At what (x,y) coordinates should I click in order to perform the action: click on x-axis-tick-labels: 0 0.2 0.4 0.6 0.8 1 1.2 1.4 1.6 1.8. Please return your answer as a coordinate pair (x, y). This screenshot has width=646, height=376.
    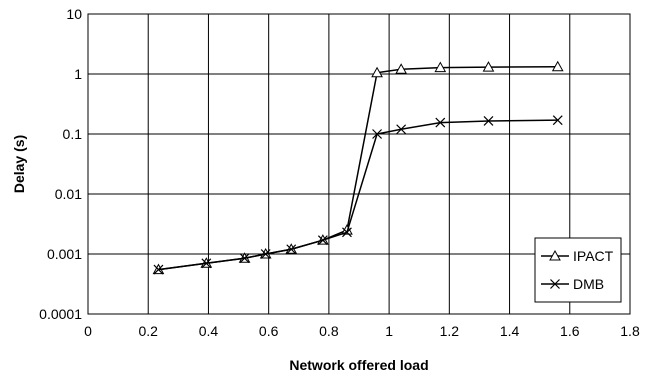
    Looking at the image, I should click on (362, 331).